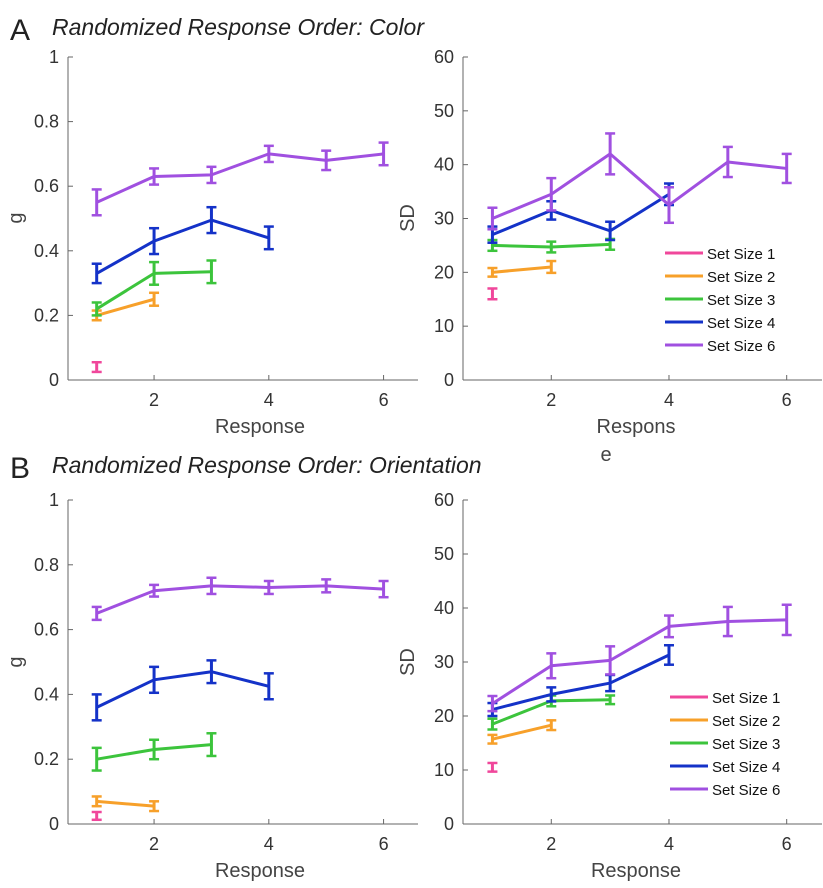 The image size is (823, 888). I want to click on legend-label: Set Size 3, so click(746, 744).